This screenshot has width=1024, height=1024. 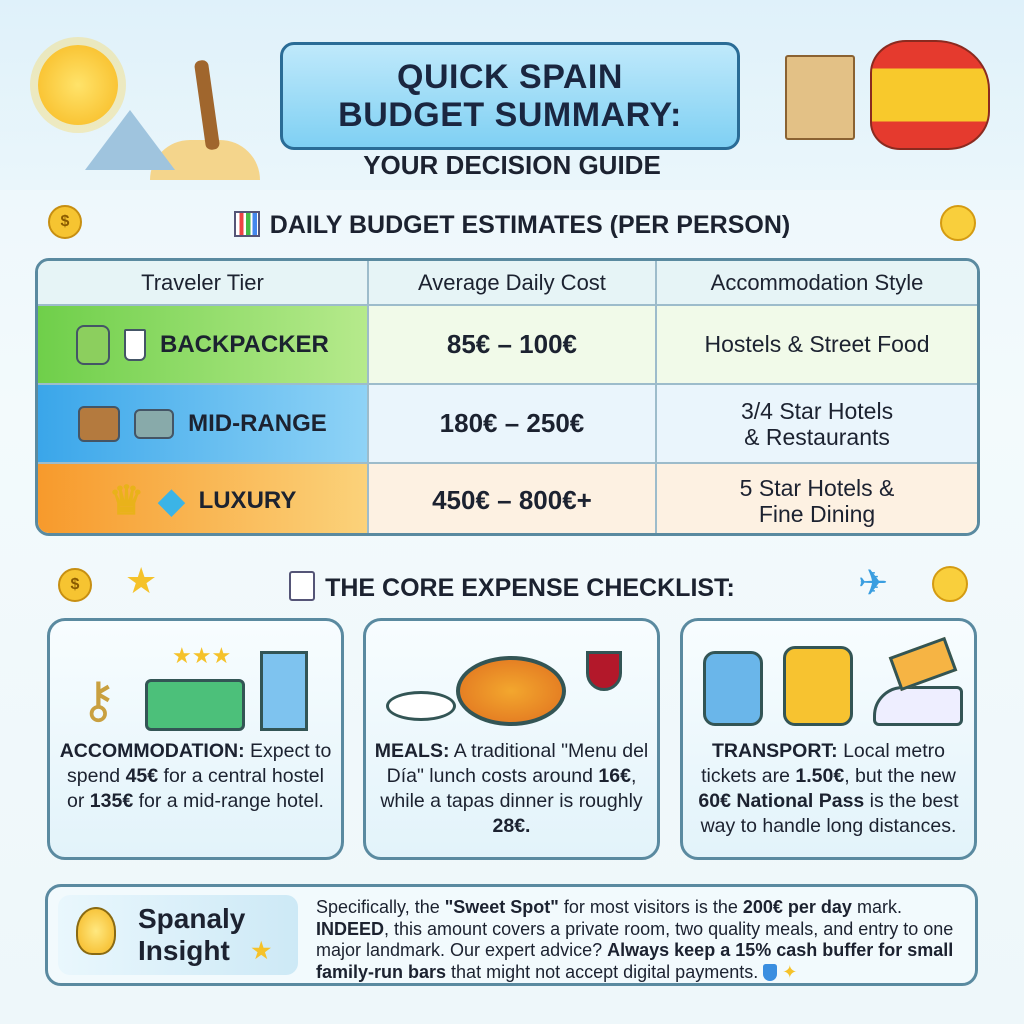 I want to click on cost-cell: 180€ – 250€, so click(x=513, y=423).